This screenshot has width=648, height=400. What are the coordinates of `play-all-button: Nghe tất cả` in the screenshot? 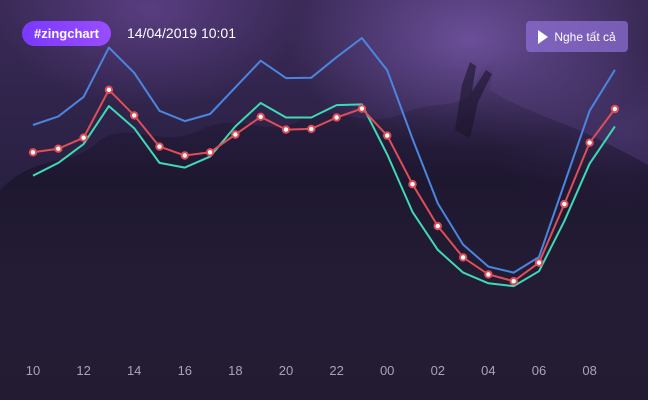 It's located at (577, 36).